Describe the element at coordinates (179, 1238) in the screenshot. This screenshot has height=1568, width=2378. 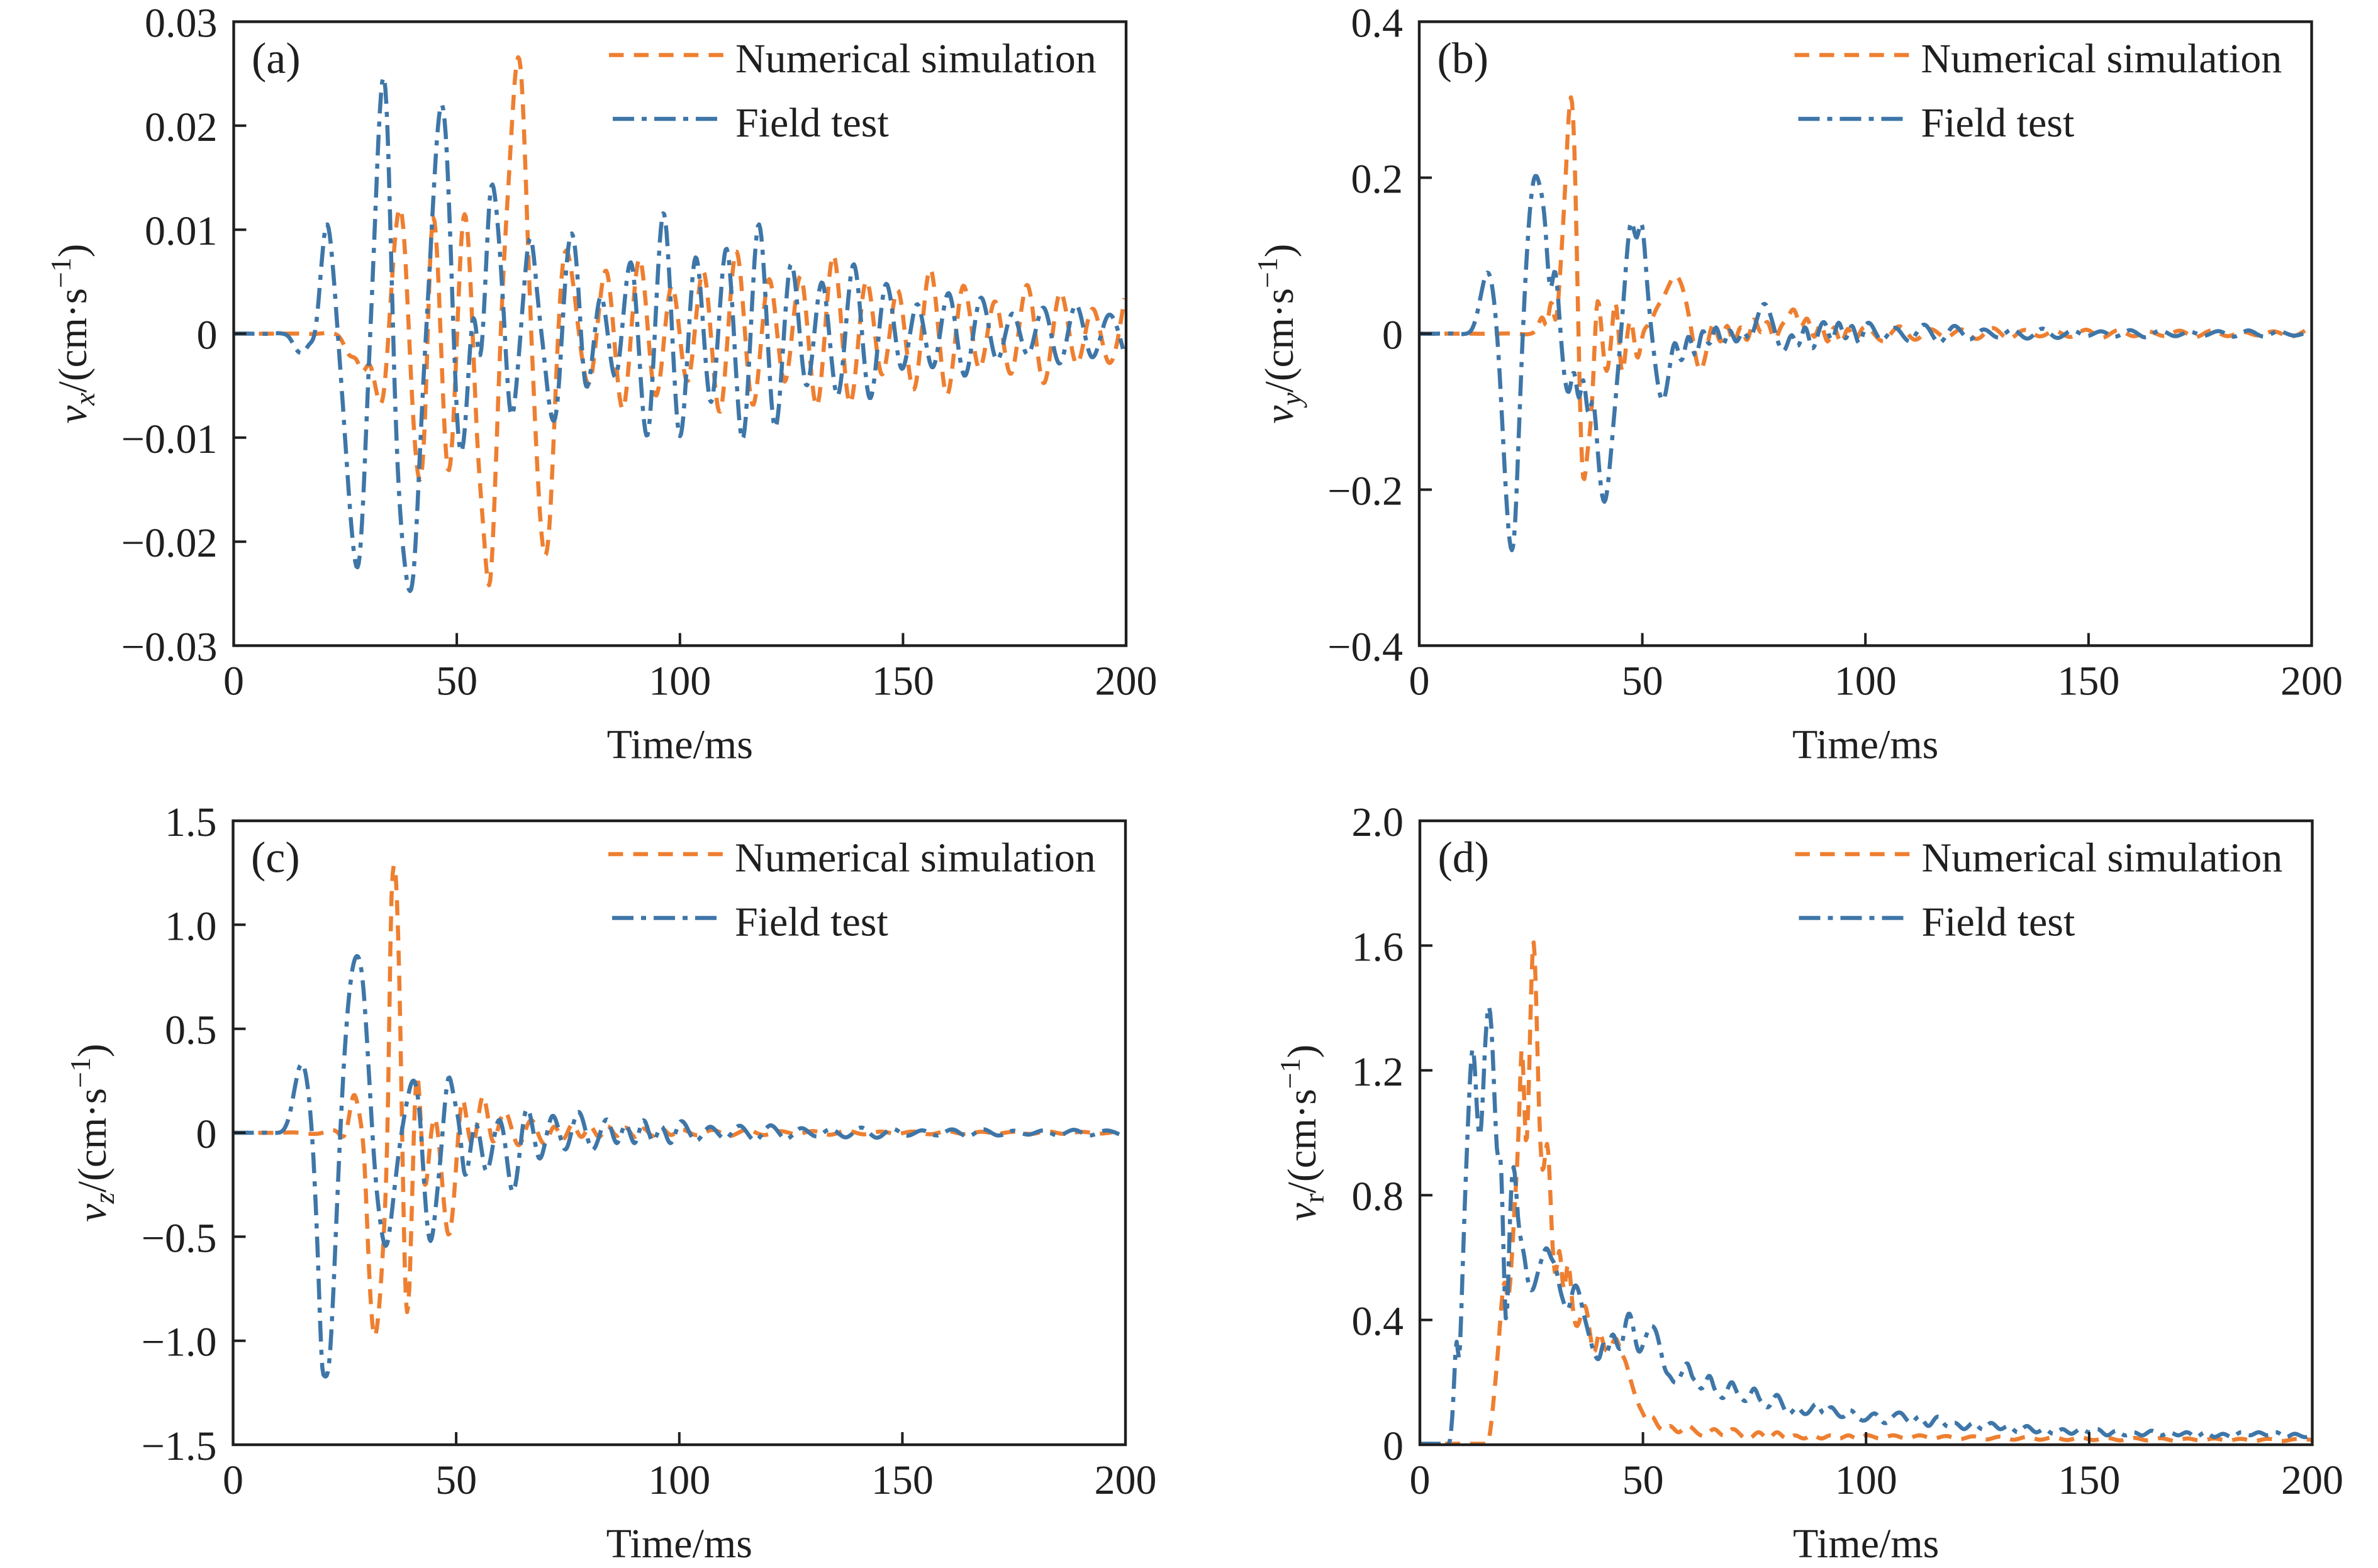
I see `svg-text: −0.5` at that location.